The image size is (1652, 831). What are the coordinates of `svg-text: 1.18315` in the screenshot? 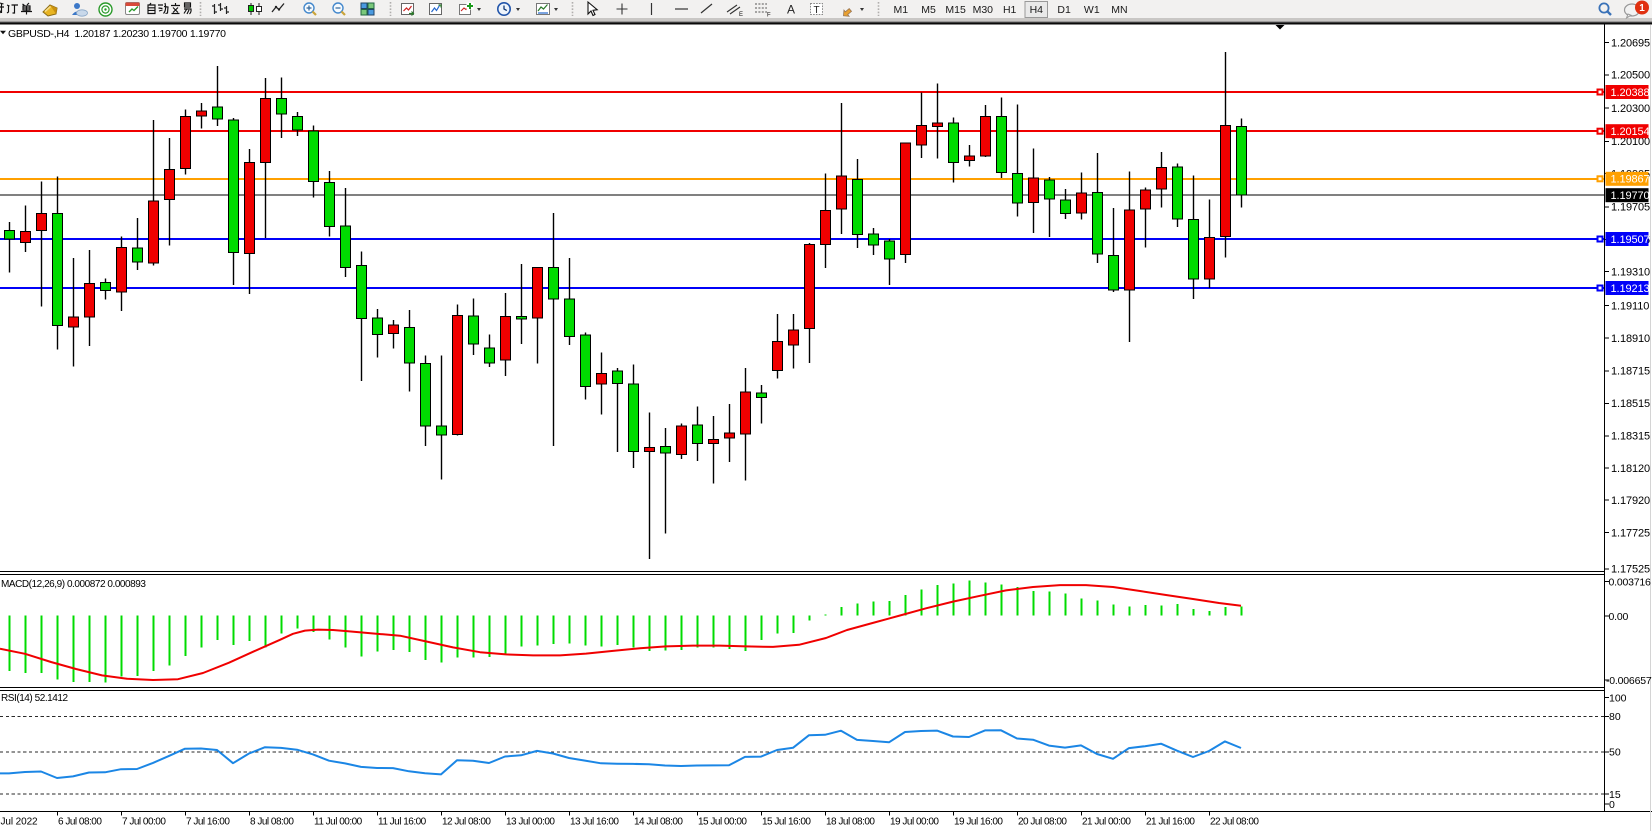 It's located at (1630, 437).